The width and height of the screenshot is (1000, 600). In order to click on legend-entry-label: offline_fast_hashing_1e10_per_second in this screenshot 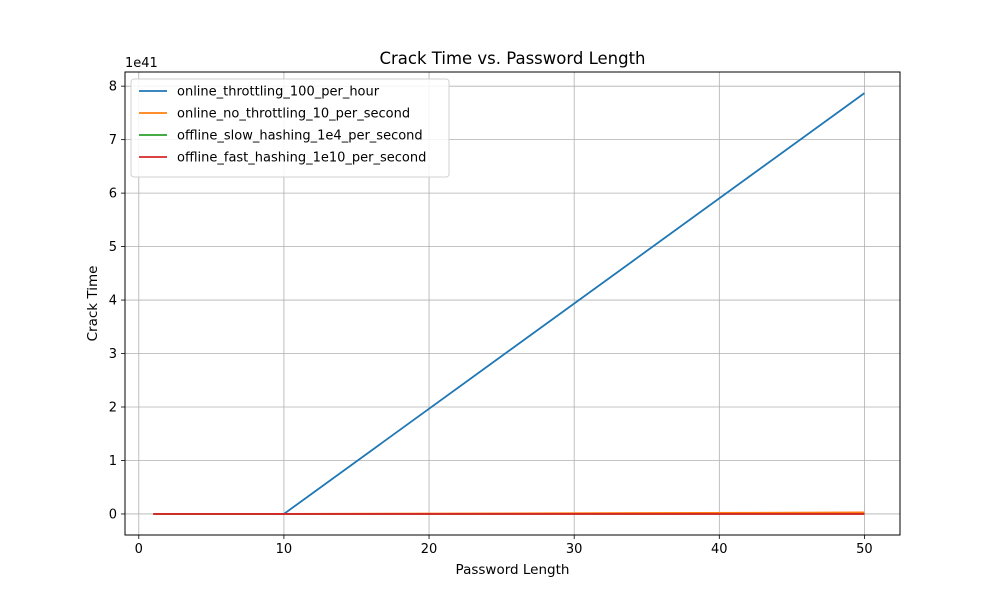, I will do `click(301, 158)`.